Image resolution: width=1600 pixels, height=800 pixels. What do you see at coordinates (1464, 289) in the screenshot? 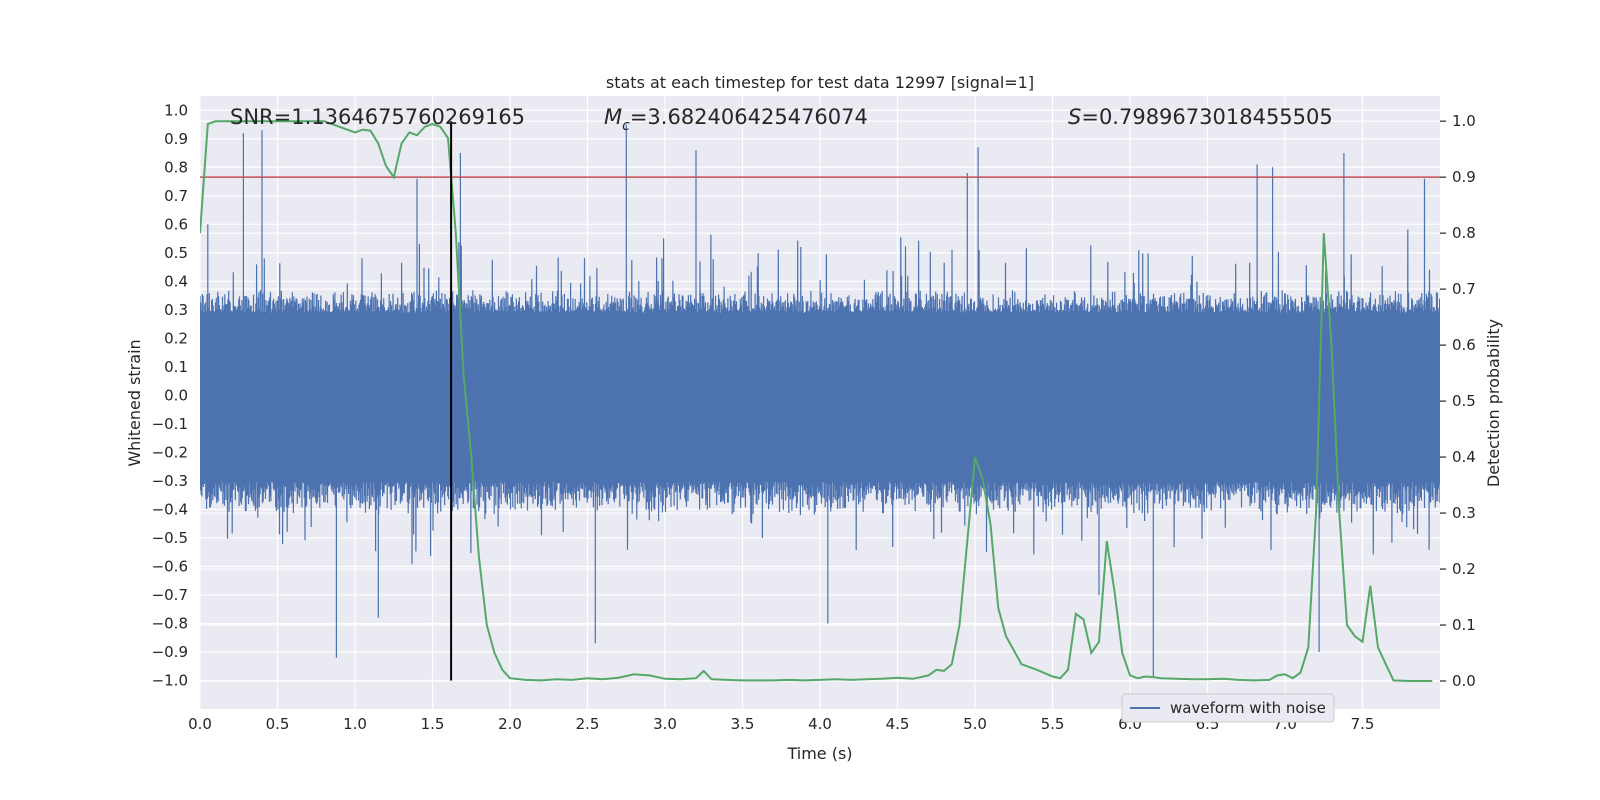
I see `y2-tick-label: 0.7` at bounding box center [1464, 289].